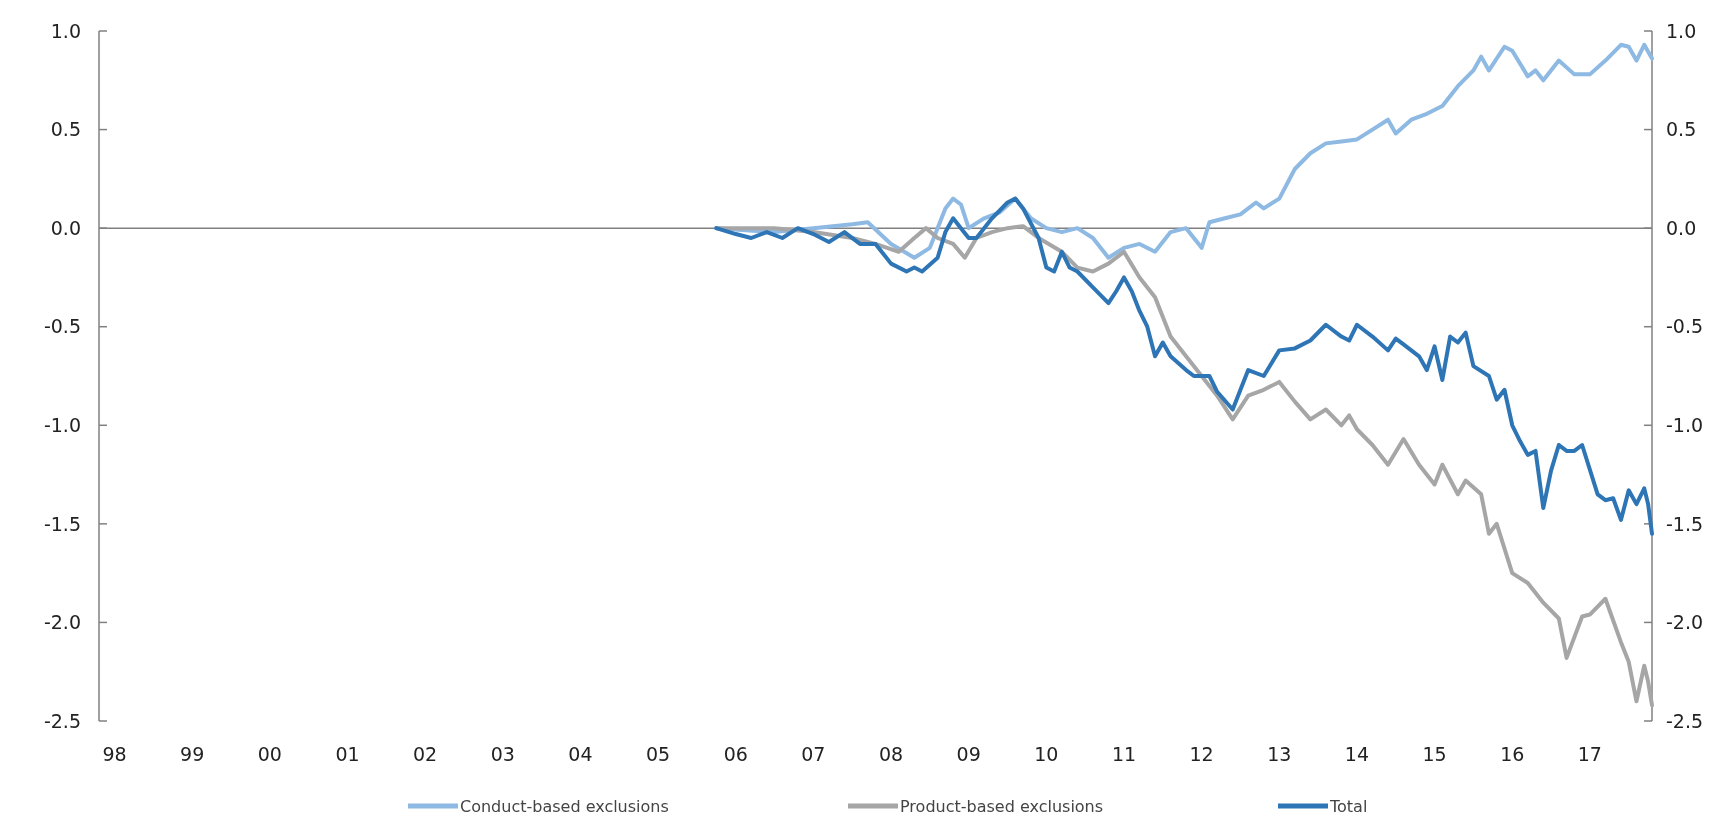 The height and width of the screenshot is (828, 1733). I want to click on y-tick-label: -2.5, so click(62, 720).